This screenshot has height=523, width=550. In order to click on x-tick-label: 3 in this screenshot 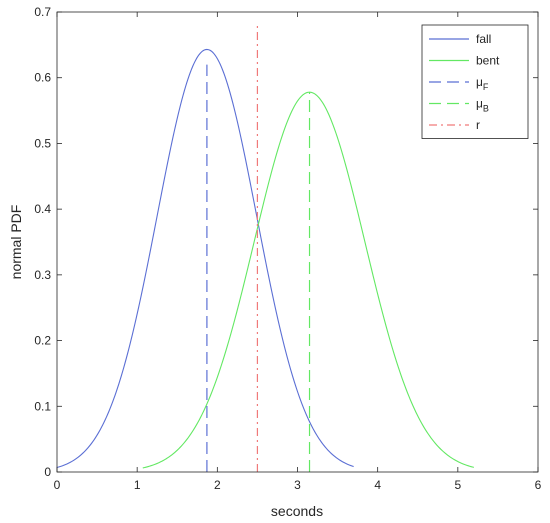, I will do `click(297, 485)`.